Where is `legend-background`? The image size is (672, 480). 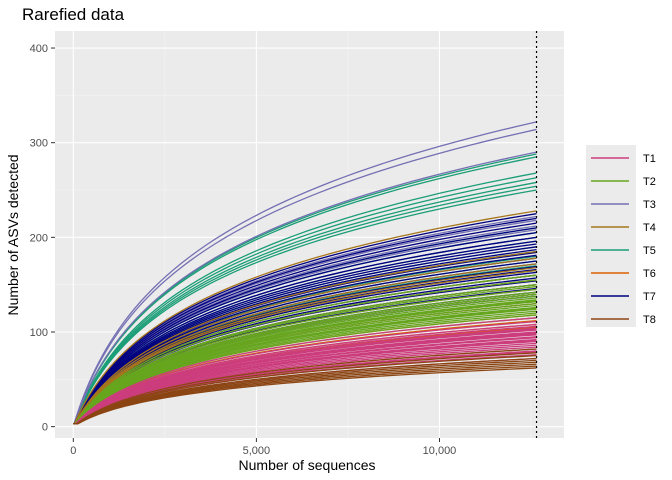 legend-background is located at coordinates (611, 236).